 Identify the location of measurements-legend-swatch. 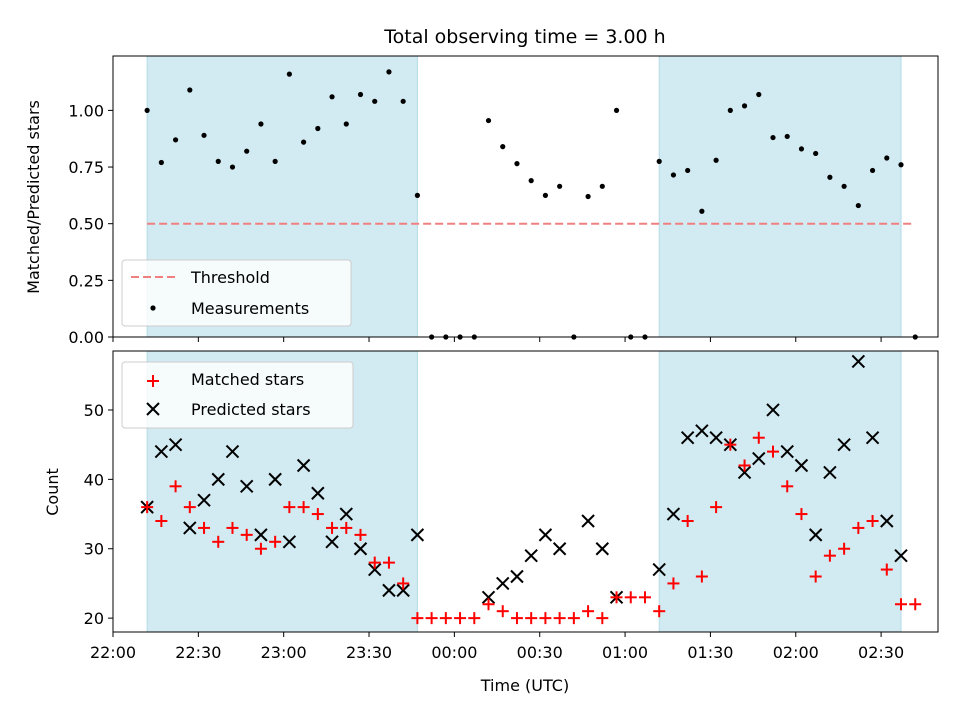
(153, 308).